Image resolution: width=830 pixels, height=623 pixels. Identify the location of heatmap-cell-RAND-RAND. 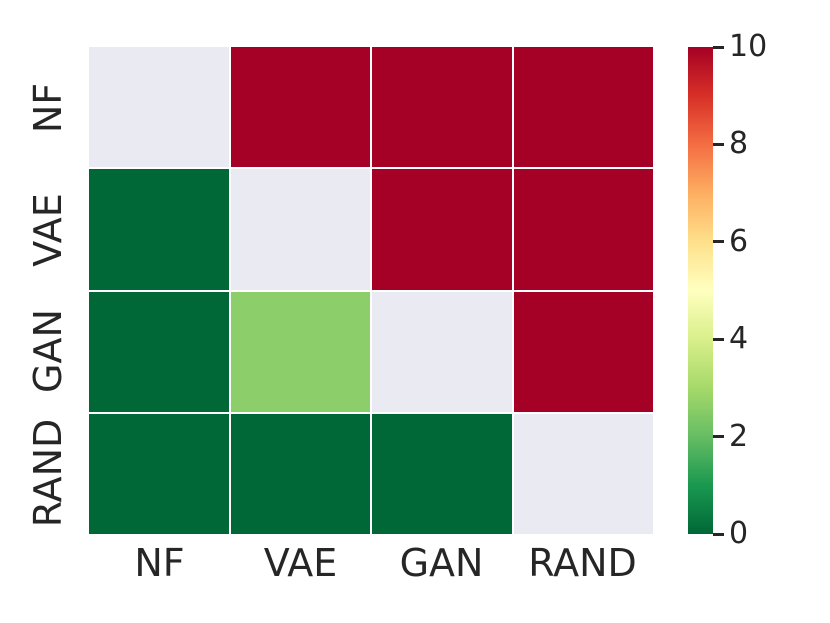
(583, 473).